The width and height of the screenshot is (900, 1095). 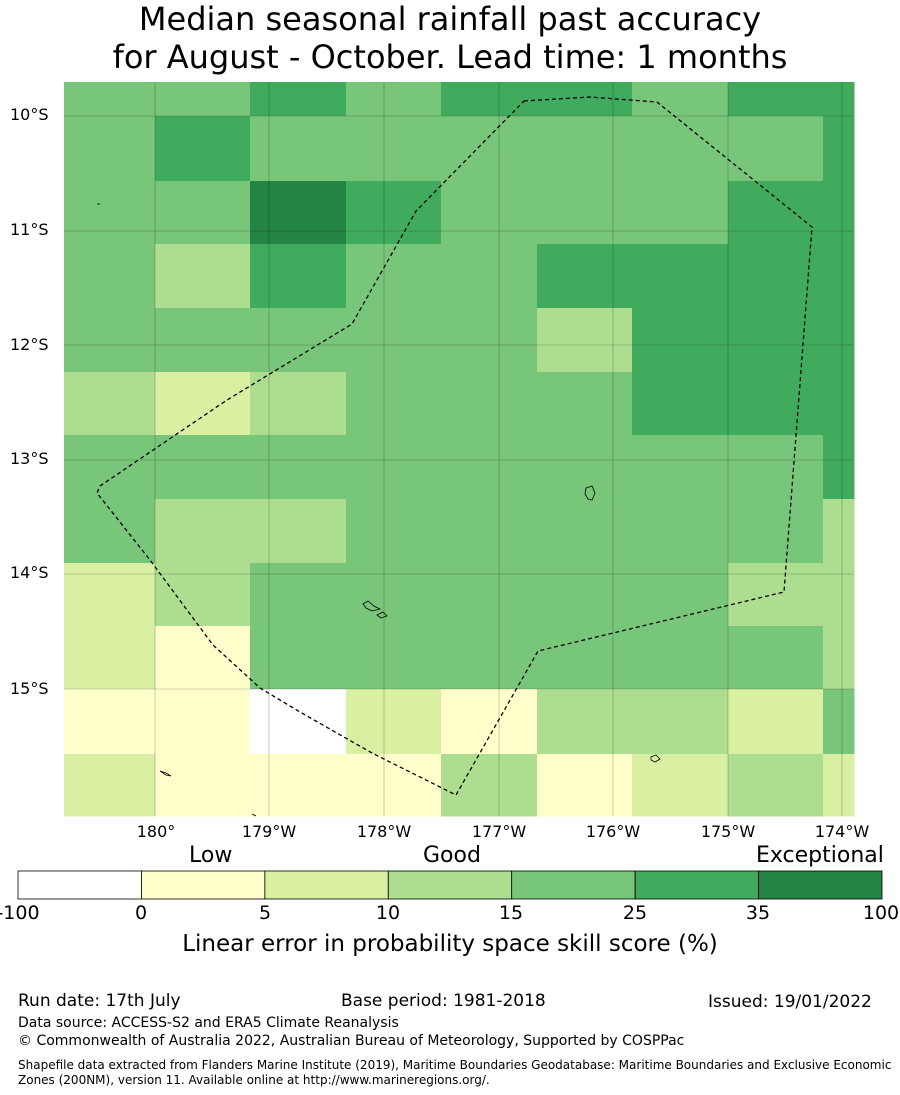 I want to click on lon-label-176w: 176°W, so click(x=613, y=831).